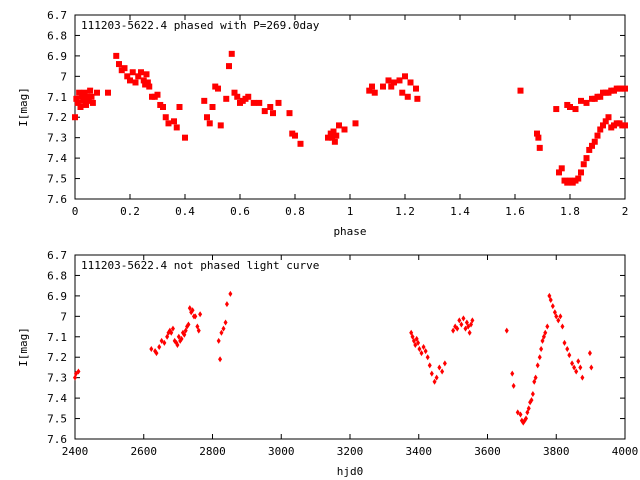  What do you see at coordinates (405, 211) in the screenshot?
I see `x-tick-label: 1.2` at bounding box center [405, 211].